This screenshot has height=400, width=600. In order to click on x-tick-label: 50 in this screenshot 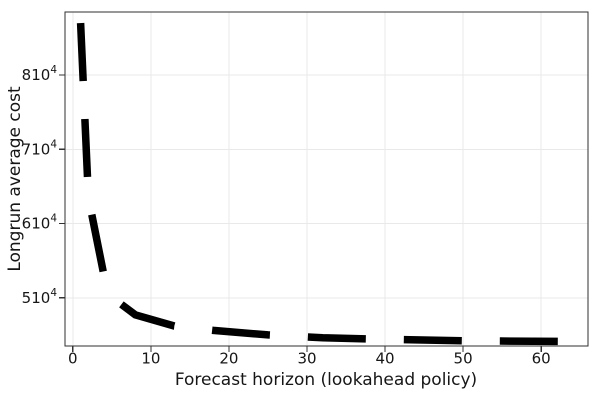, I will do `click(463, 359)`.